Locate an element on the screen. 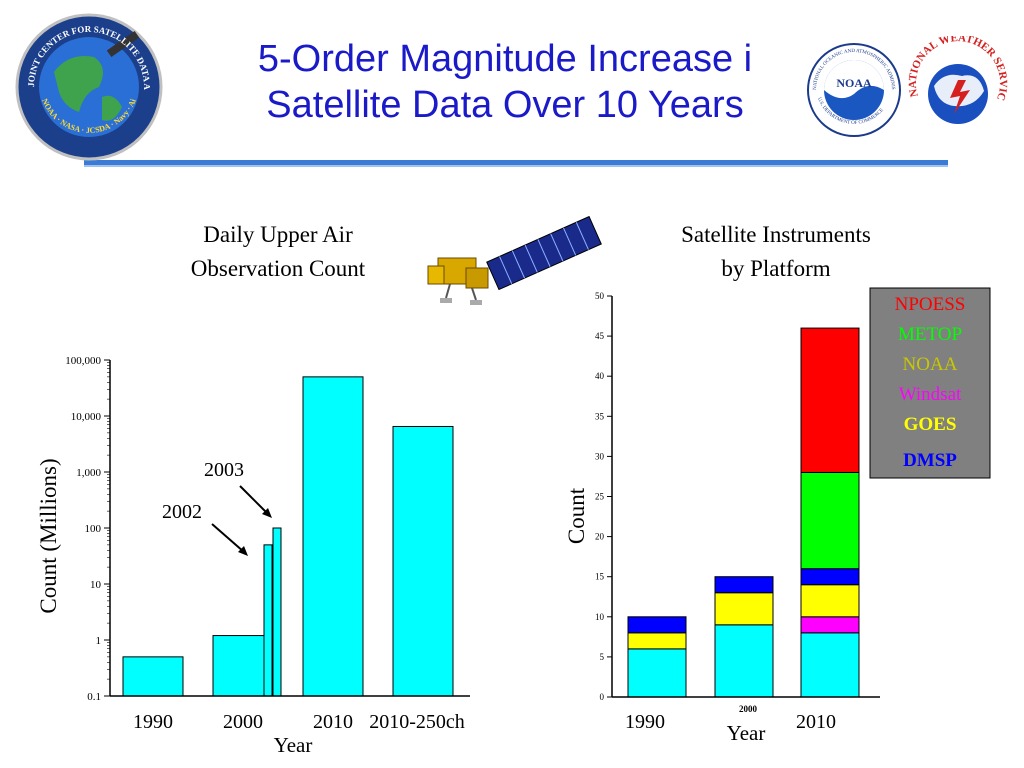 This screenshot has width=1024, height=768. legend-item-GOES: GOES is located at coordinates (930, 424).